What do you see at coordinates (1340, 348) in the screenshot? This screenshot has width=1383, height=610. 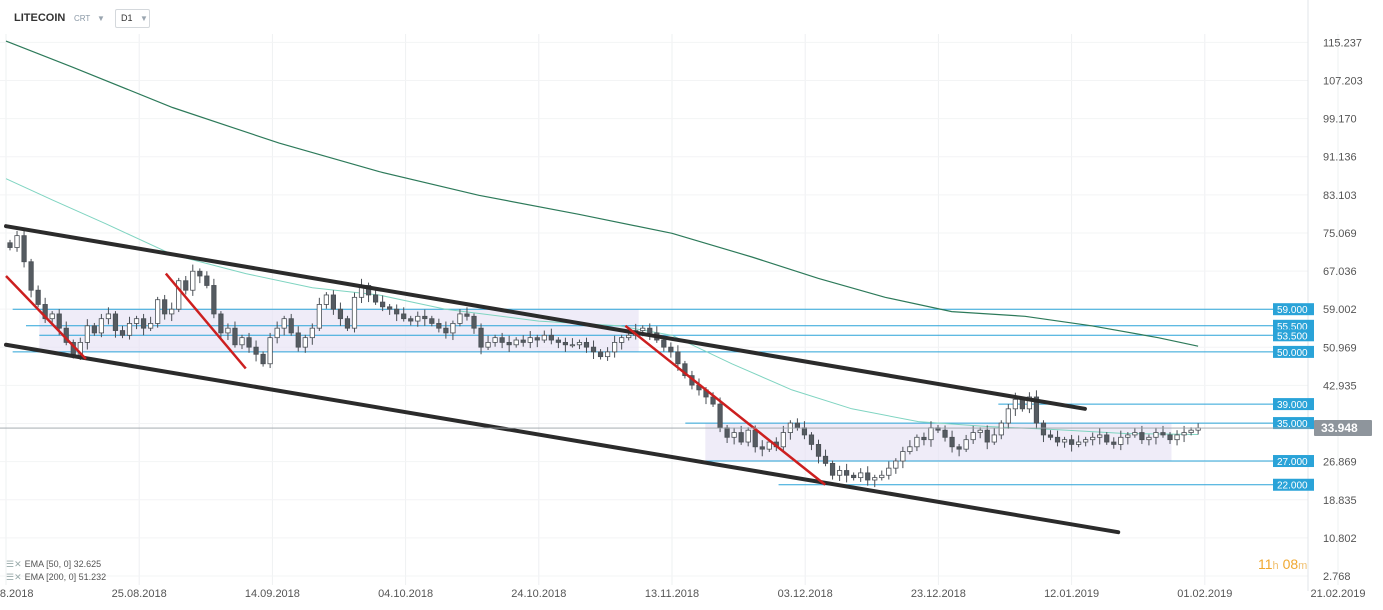 I see `y-tick-label: 50.969` at bounding box center [1340, 348].